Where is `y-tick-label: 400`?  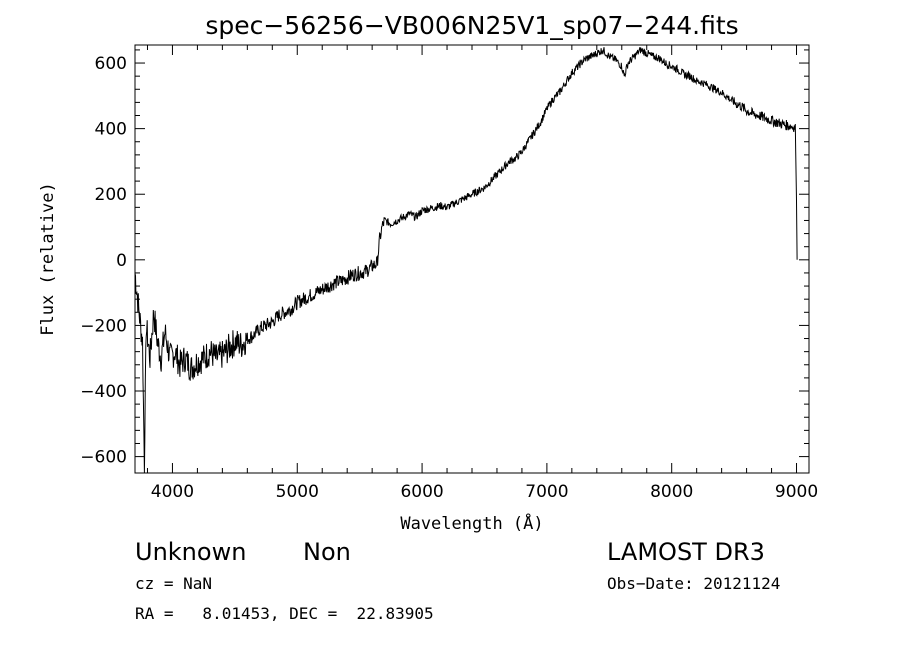 y-tick-label: 400 is located at coordinates (111, 130).